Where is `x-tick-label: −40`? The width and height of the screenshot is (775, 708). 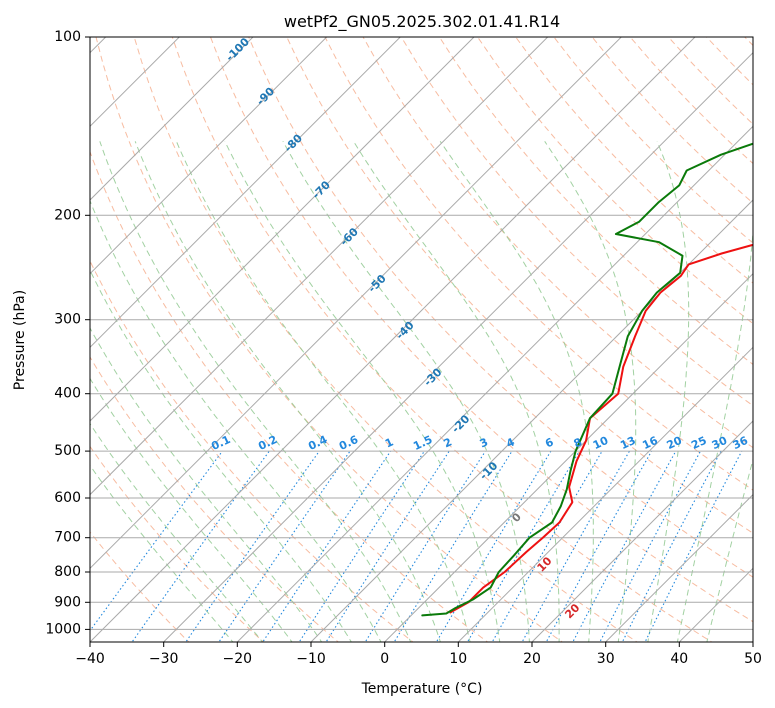 x-tick-label: −40 is located at coordinates (90, 659).